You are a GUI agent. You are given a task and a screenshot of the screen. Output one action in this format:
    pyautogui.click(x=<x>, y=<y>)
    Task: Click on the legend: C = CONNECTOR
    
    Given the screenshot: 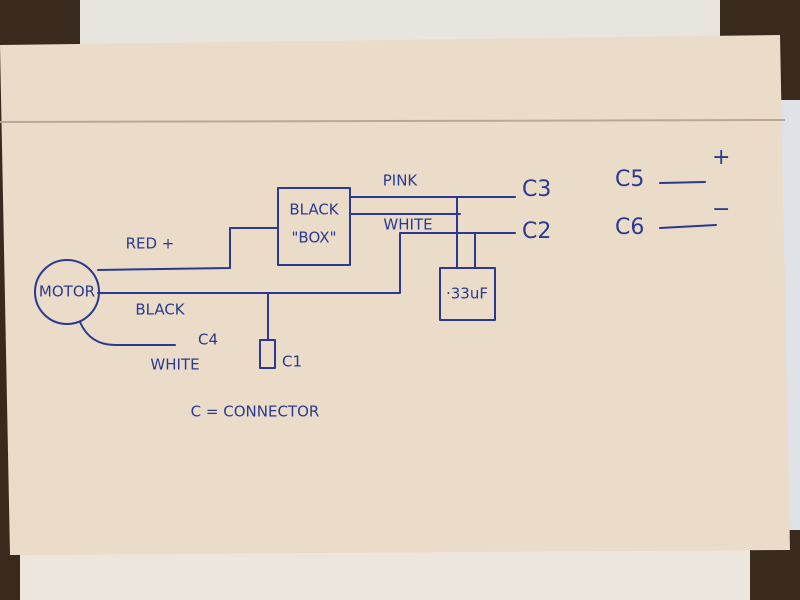 What is the action you would take?
    pyautogui.click(x=255, y=412)
    